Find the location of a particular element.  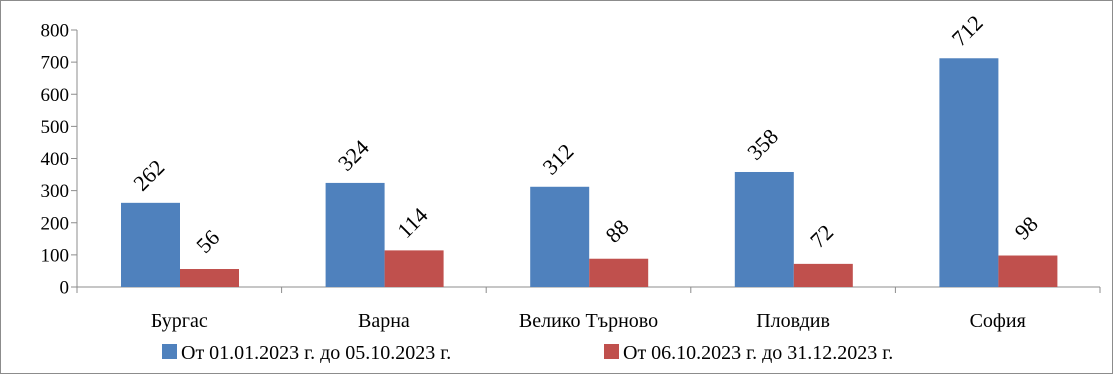

y-tick-label: 500 is located at coordinates (55, 127).